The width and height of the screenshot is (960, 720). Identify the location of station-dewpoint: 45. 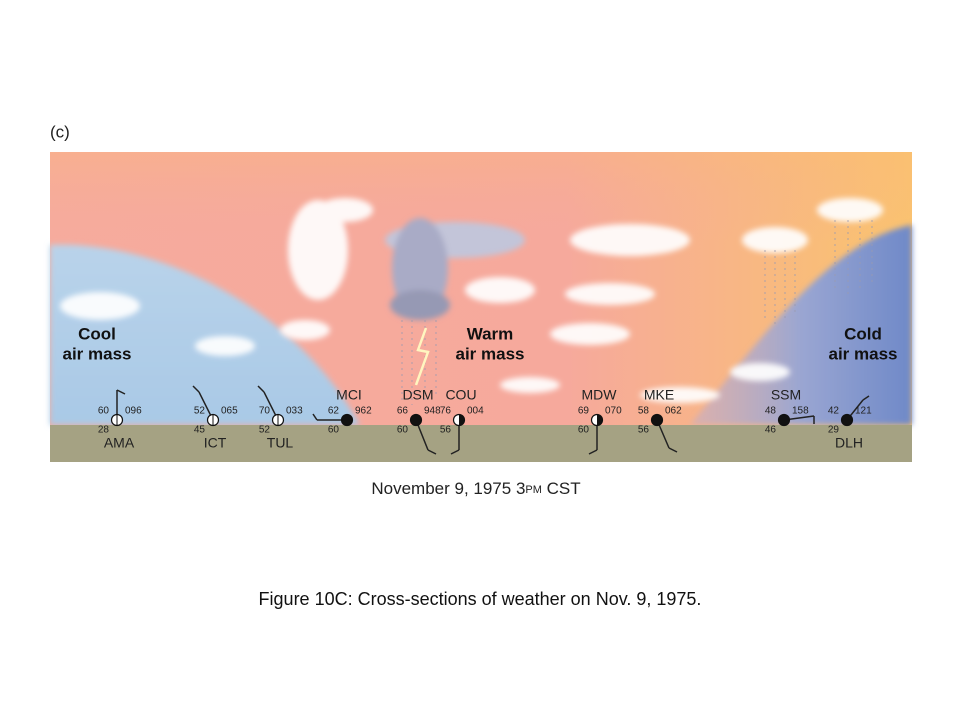
(200, 430).